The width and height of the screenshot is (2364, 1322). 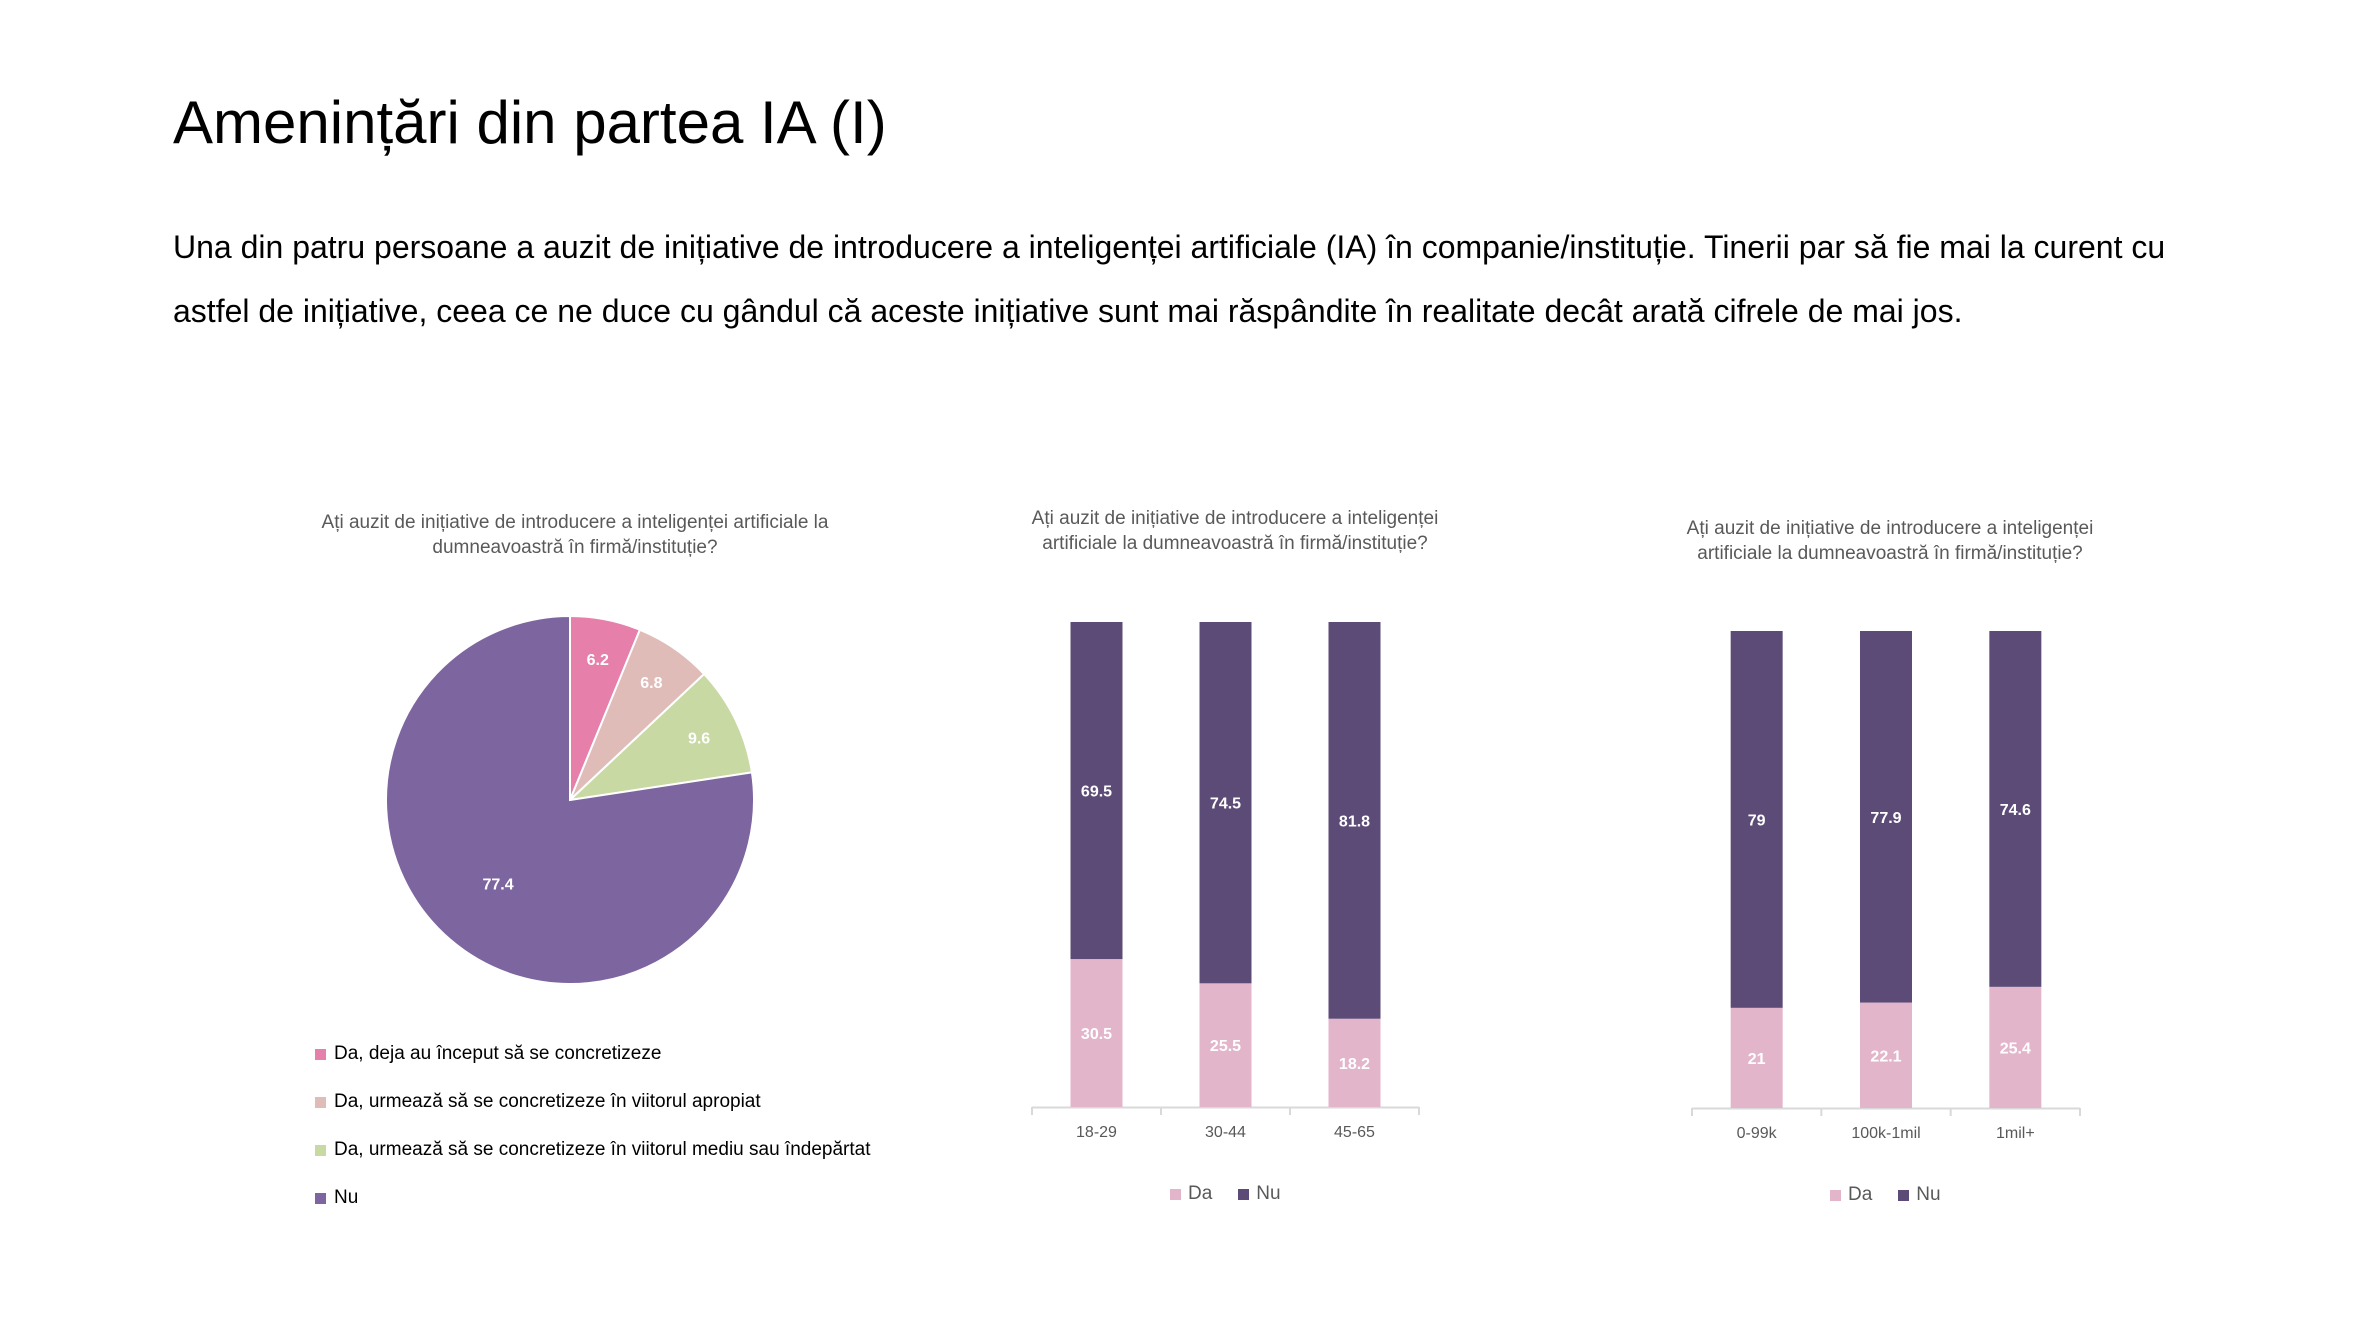 I want to click on x-tick-label: 100k-1mil, so click(x=1885, y=1133).